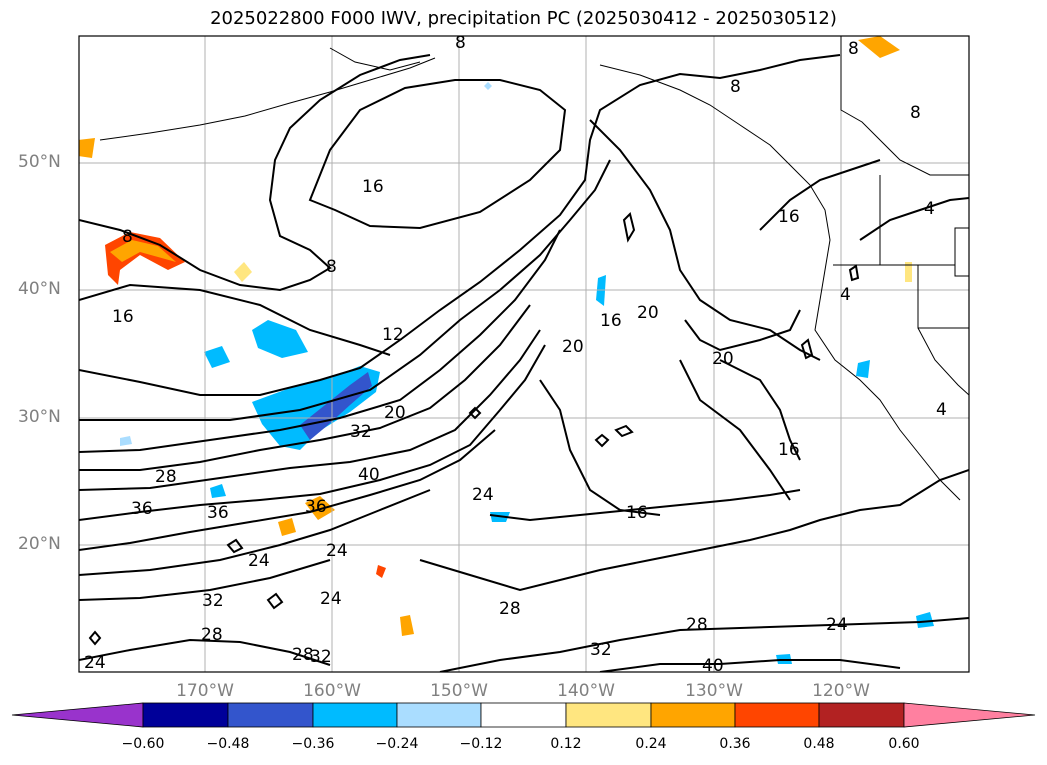 Image resolution: width=1047 pixels, height=765 pixels. Describe the element at coordinates (969, 715) in the screenshot. I see `colorbar-max-extension` at that location.